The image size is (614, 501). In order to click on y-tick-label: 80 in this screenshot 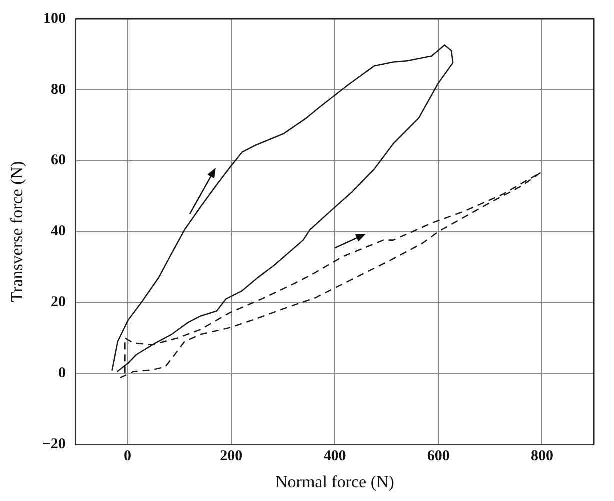, I will do `click(58, 90)`.